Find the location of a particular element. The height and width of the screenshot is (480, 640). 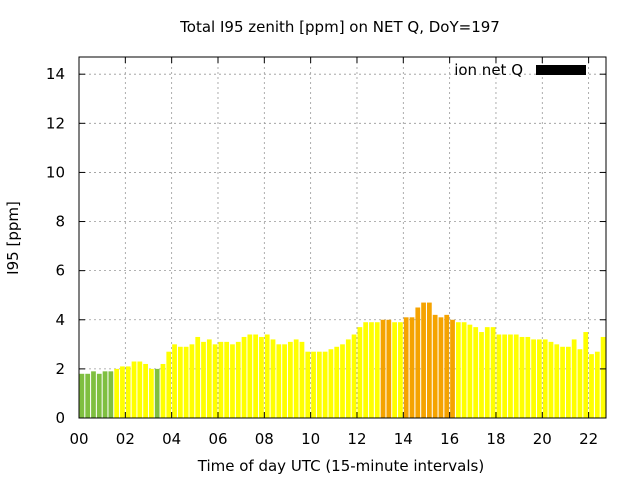

x-tick-label: 20 is located at coordinates (542, 439).